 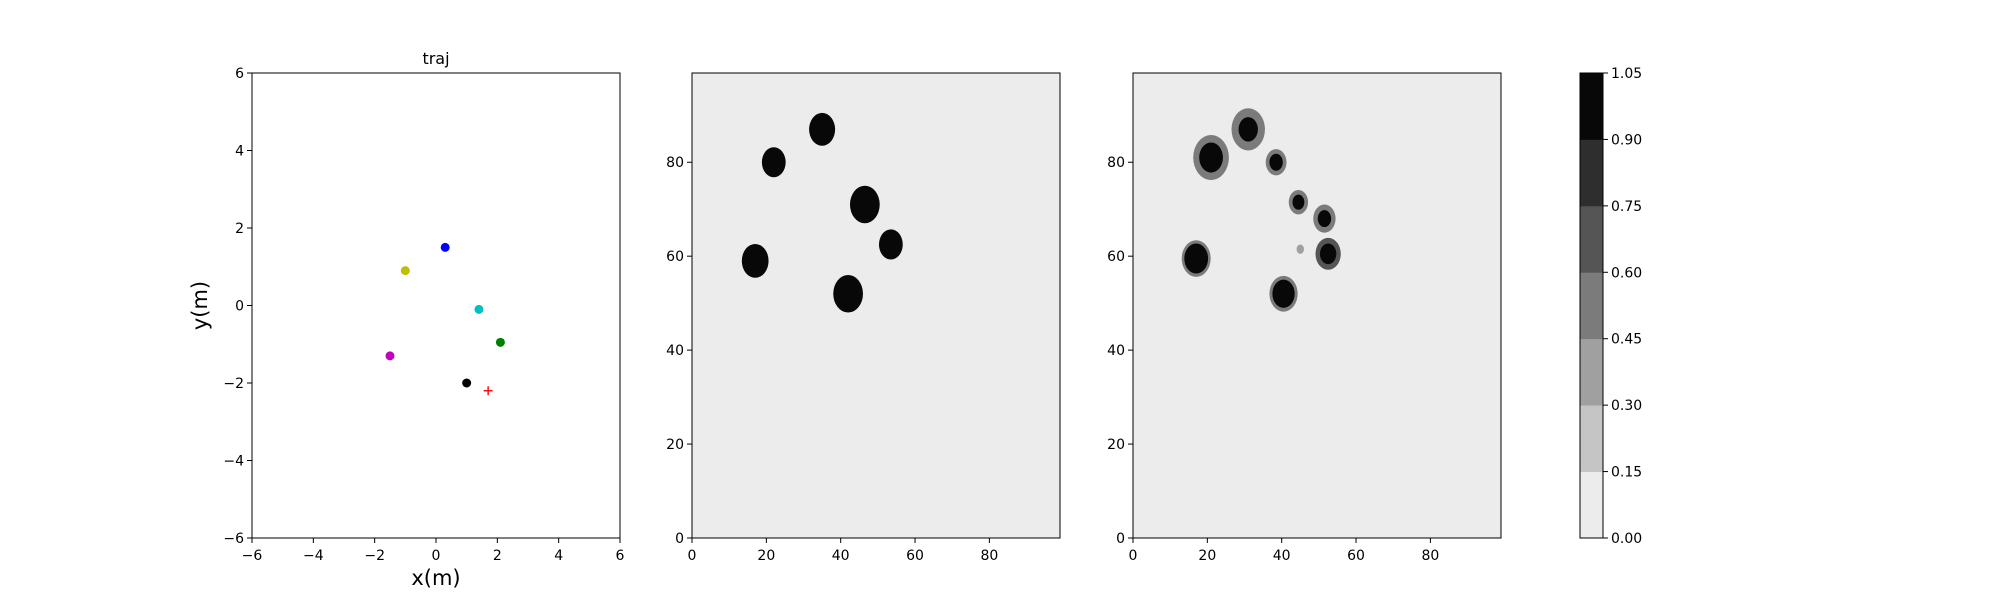 What do you see at coordinates (233, 462) in the screenshot?
I see `traj-y-tick-label: −4` at bounding box center [233, 462].